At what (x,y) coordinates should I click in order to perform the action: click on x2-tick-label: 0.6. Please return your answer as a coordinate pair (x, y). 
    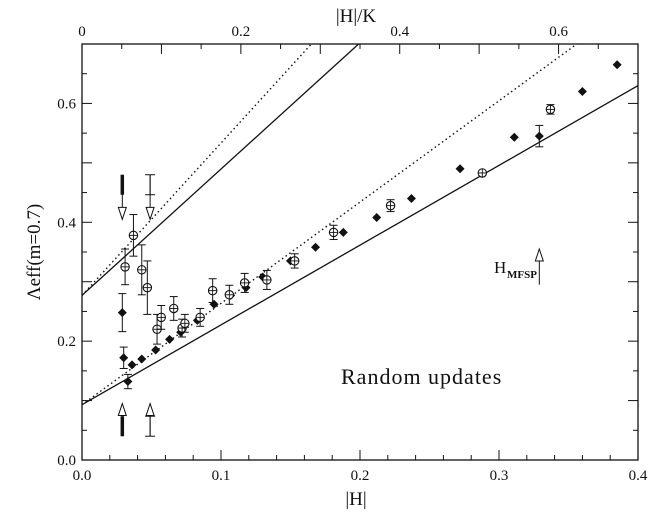
    Looking at the image, I should click on (558, 32).